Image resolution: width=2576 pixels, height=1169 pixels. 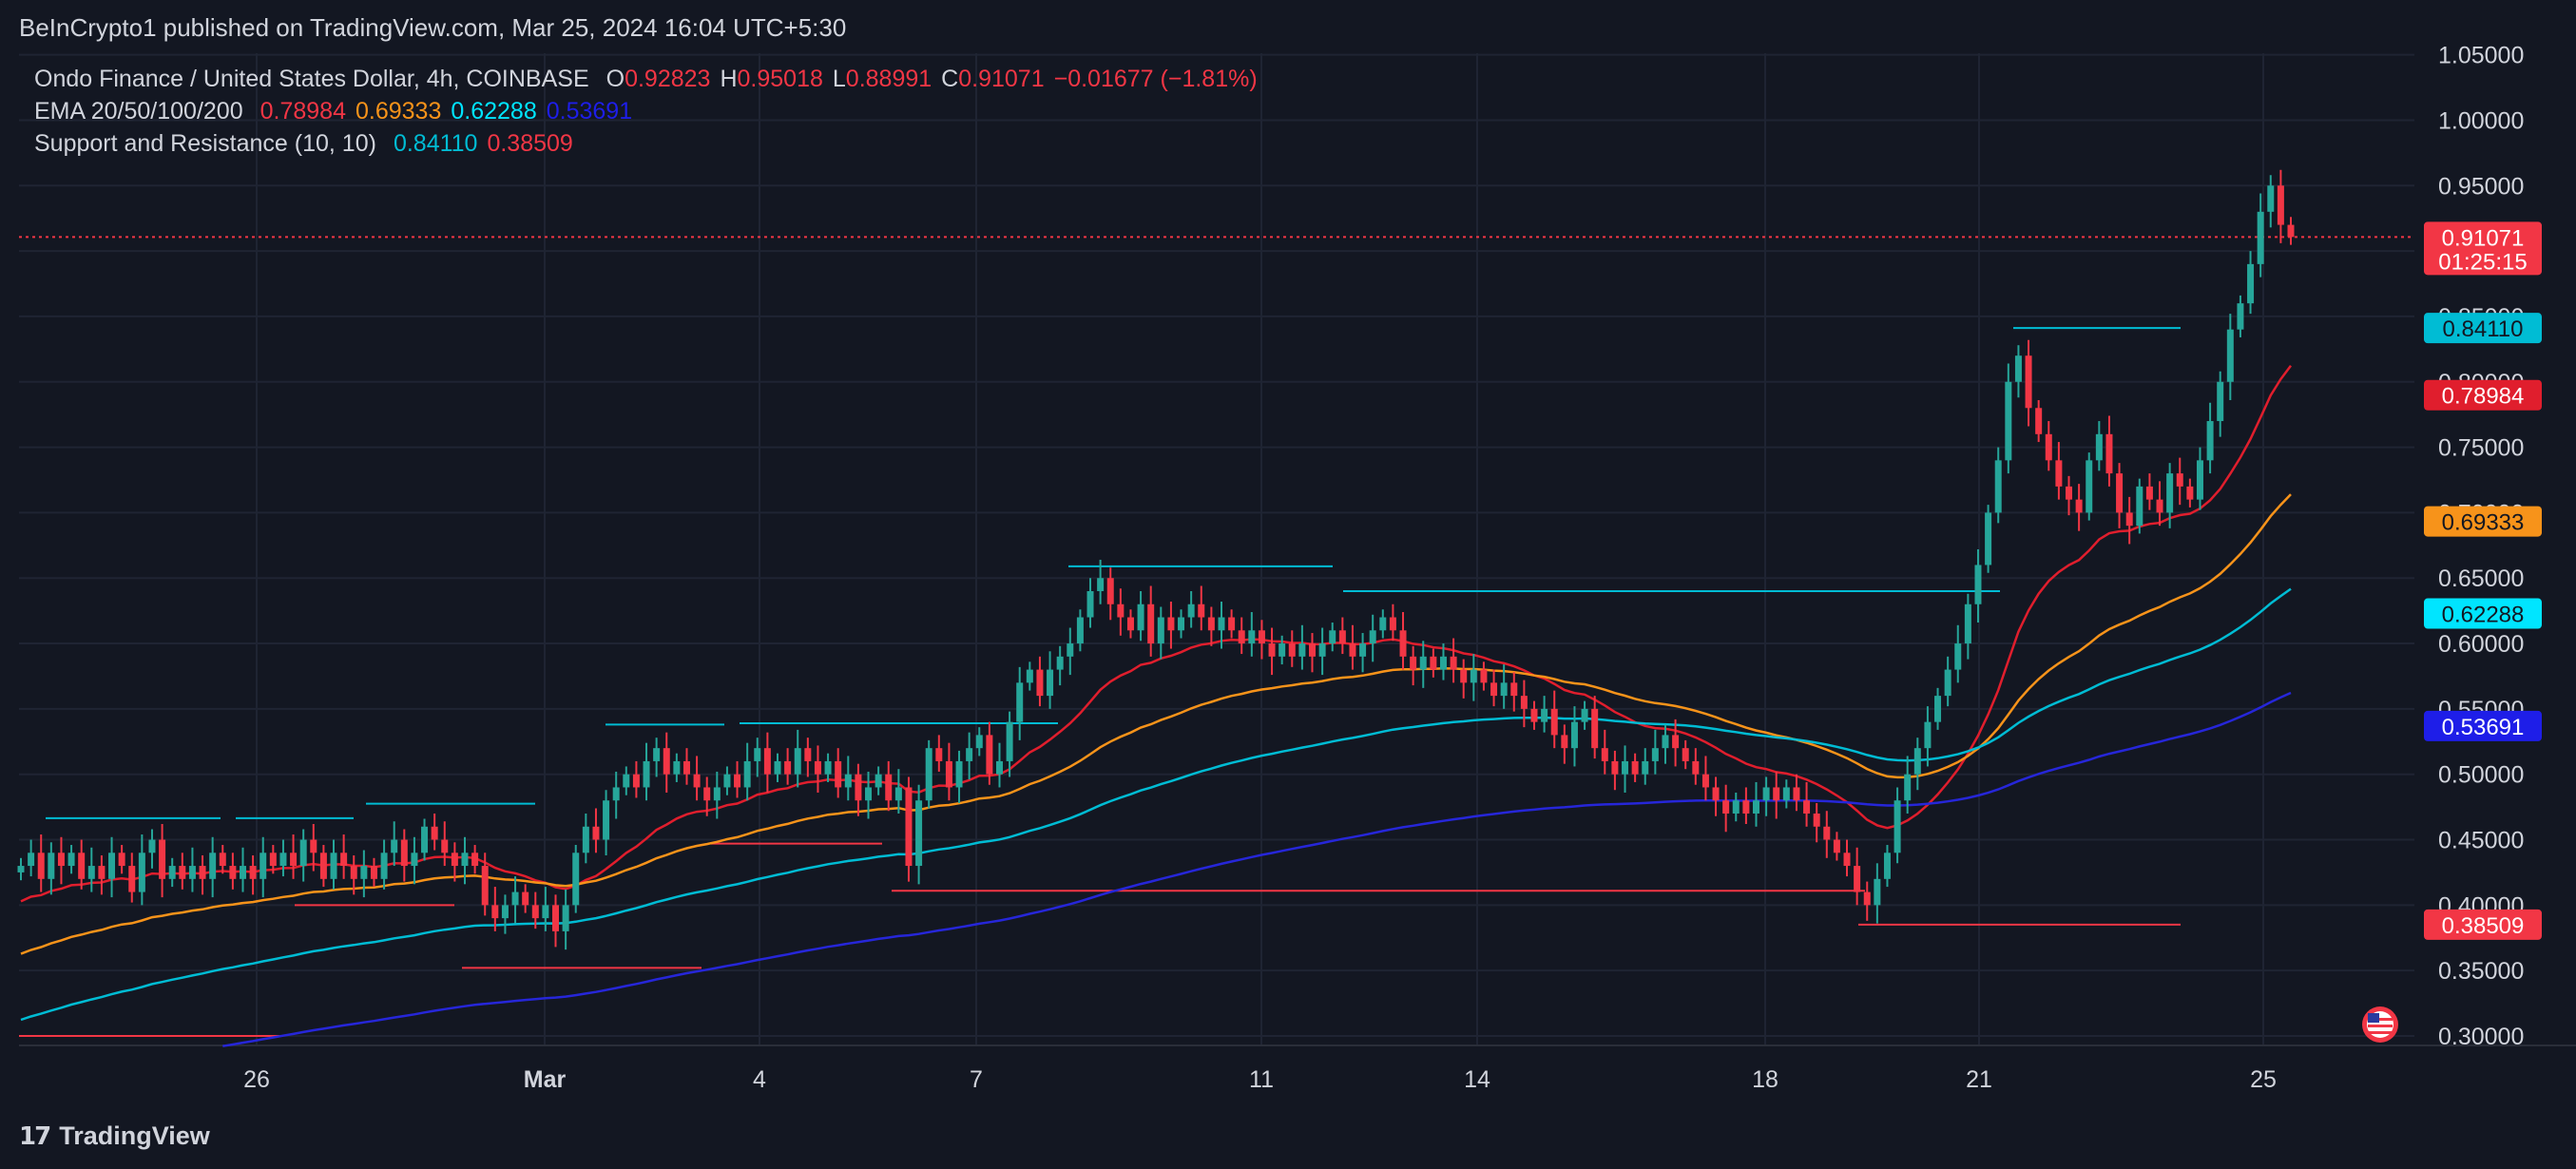 What do you see at coordinates (114, 1136) in the screenshot?
I see `tradingview-logo: 17 TradingView` at bounding box center [114, 1136].